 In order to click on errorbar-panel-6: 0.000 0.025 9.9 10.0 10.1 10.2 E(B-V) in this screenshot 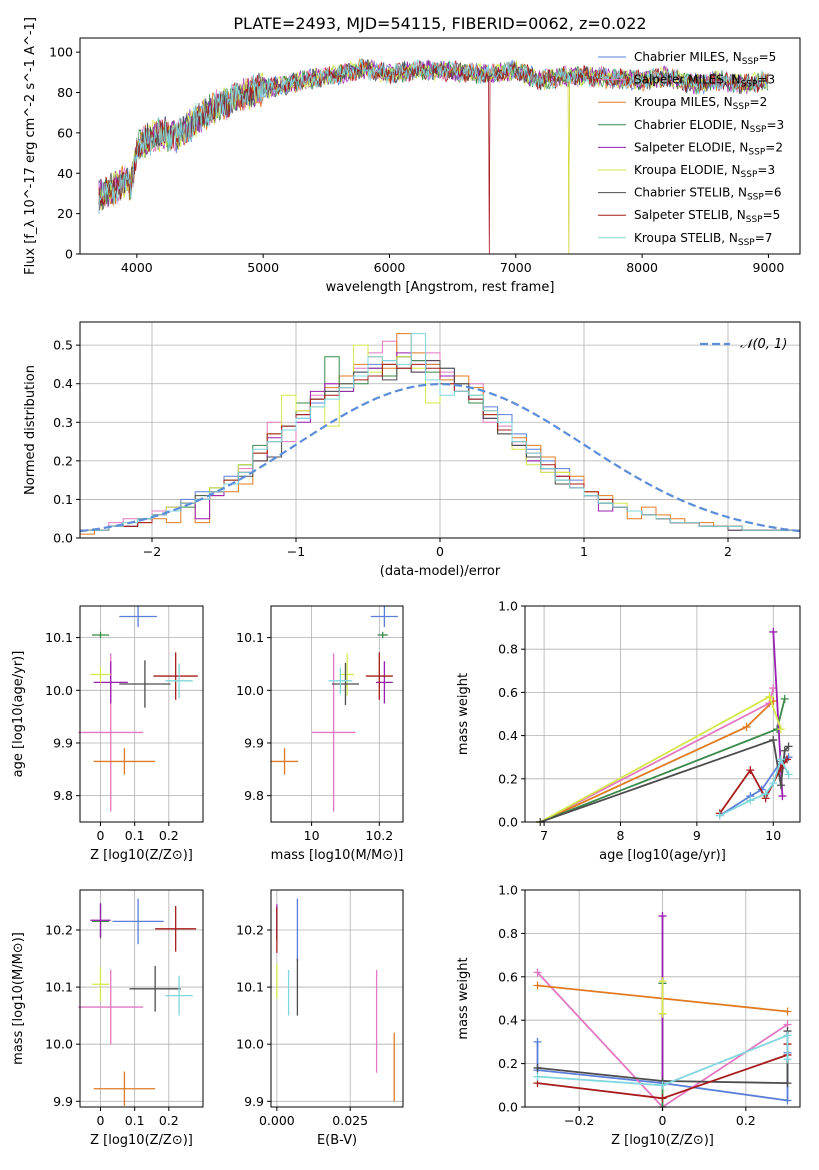, I will do `click(320, 1018)`.